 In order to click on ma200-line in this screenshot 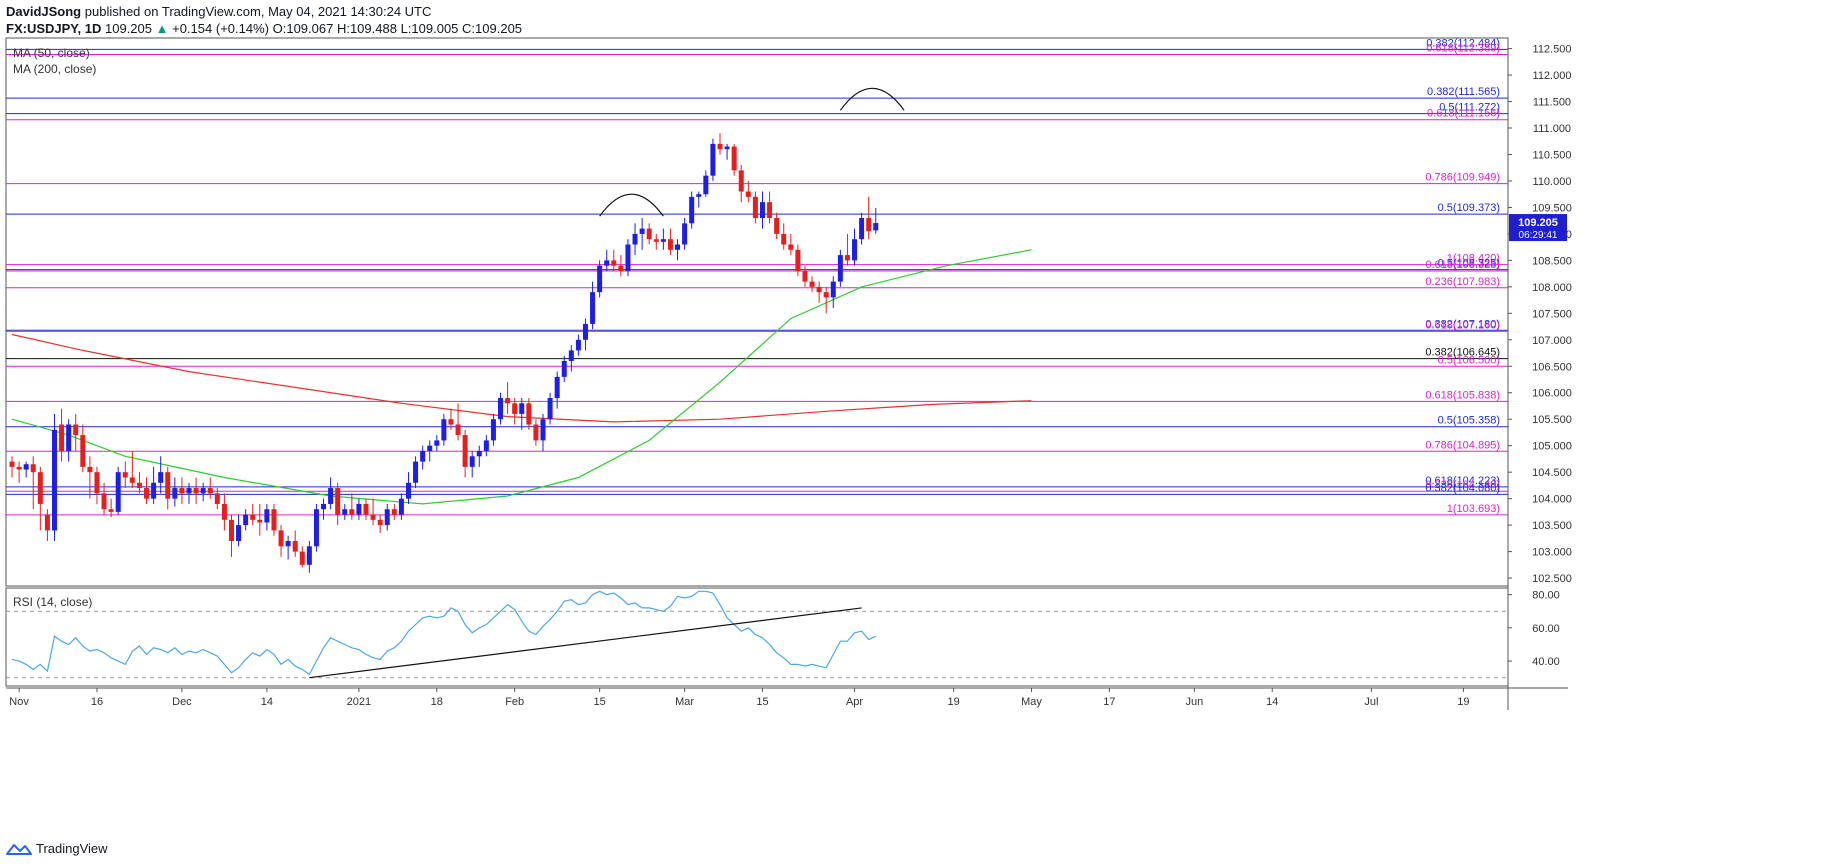, I will do `click(521, 378)`.